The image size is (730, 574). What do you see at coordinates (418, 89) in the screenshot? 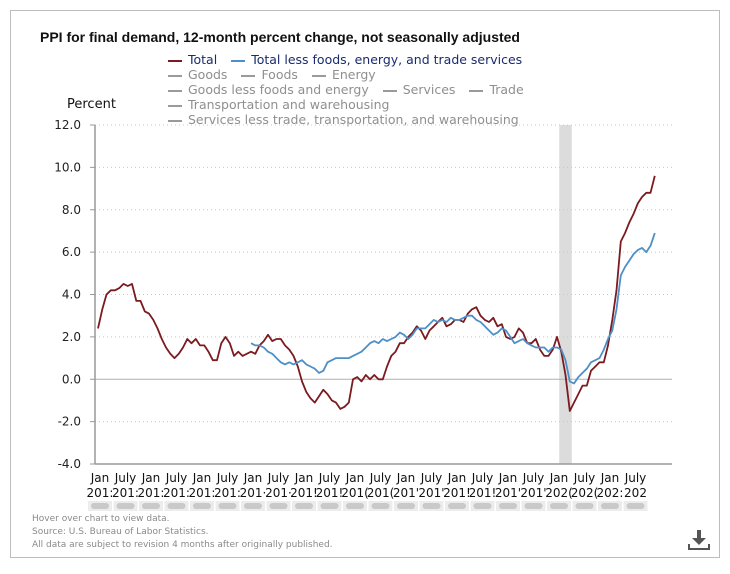
I see `legend-item: Services` at bounding box center [418, 89].